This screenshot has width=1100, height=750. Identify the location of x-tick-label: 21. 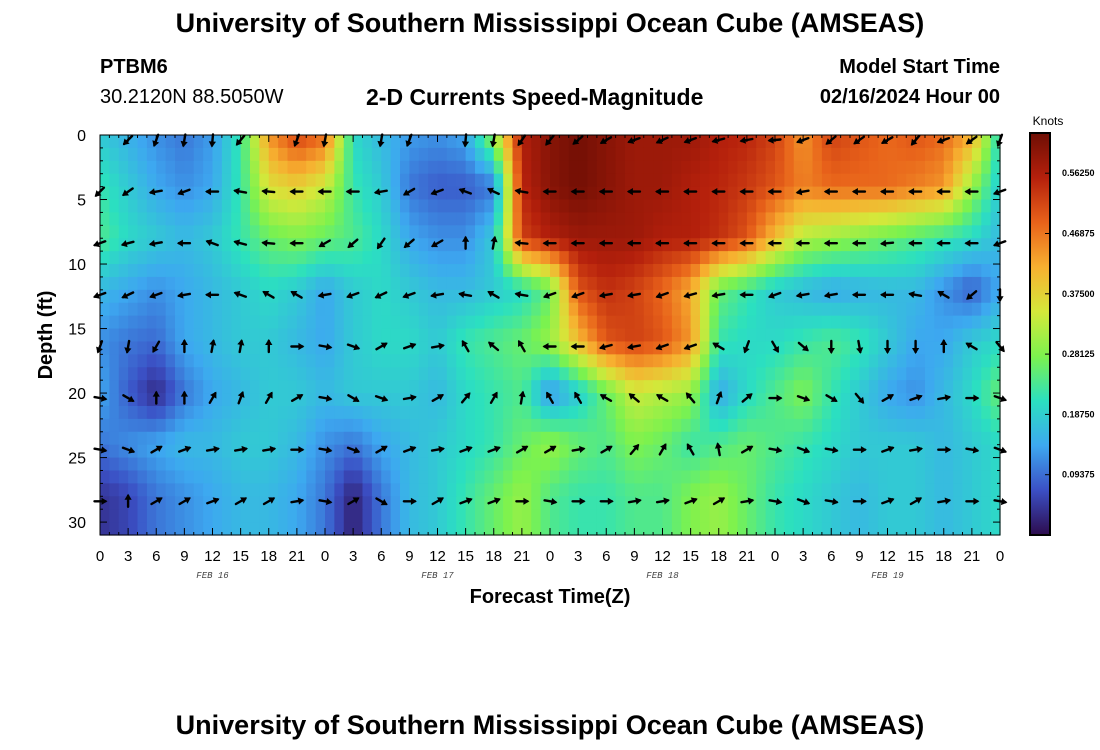
(297, 556).